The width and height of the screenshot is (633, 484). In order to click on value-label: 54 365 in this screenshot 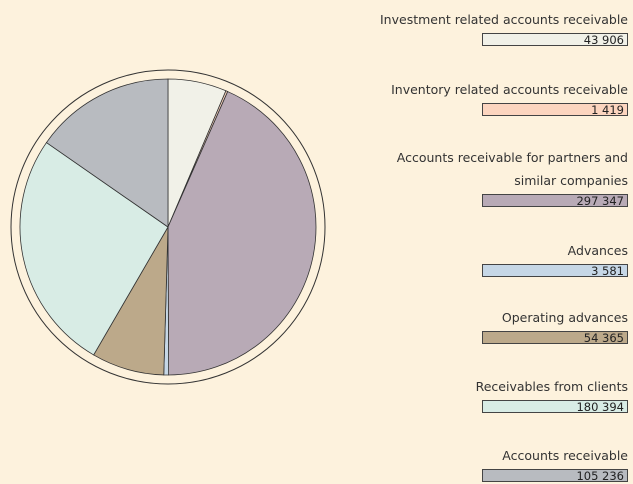, I will do `click(555, 337)`.